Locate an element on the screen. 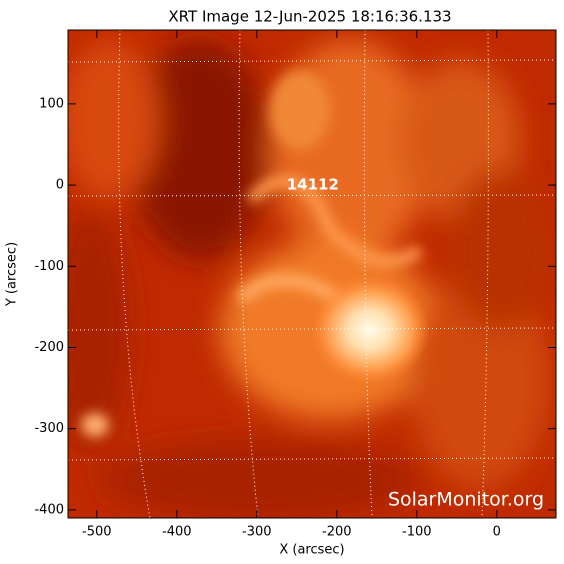  x-tick-label: -500 is located at coordinates (97, 532).